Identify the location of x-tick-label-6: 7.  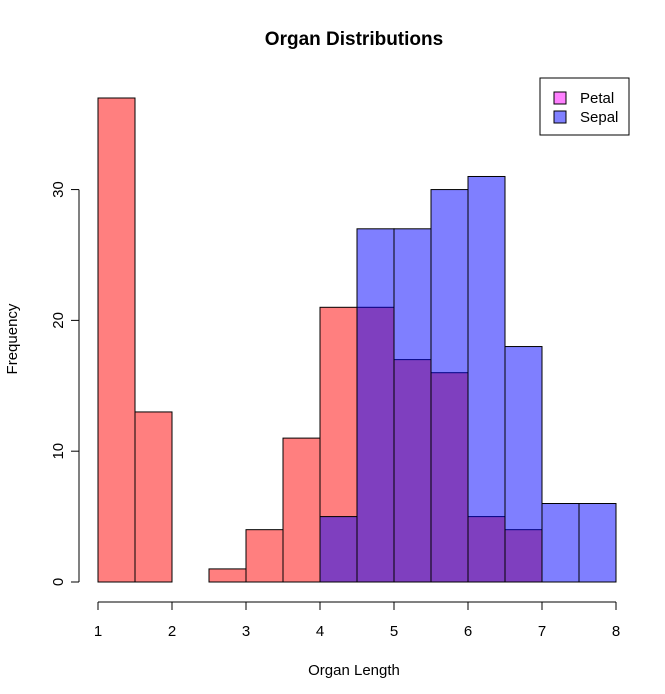
(542, 631).